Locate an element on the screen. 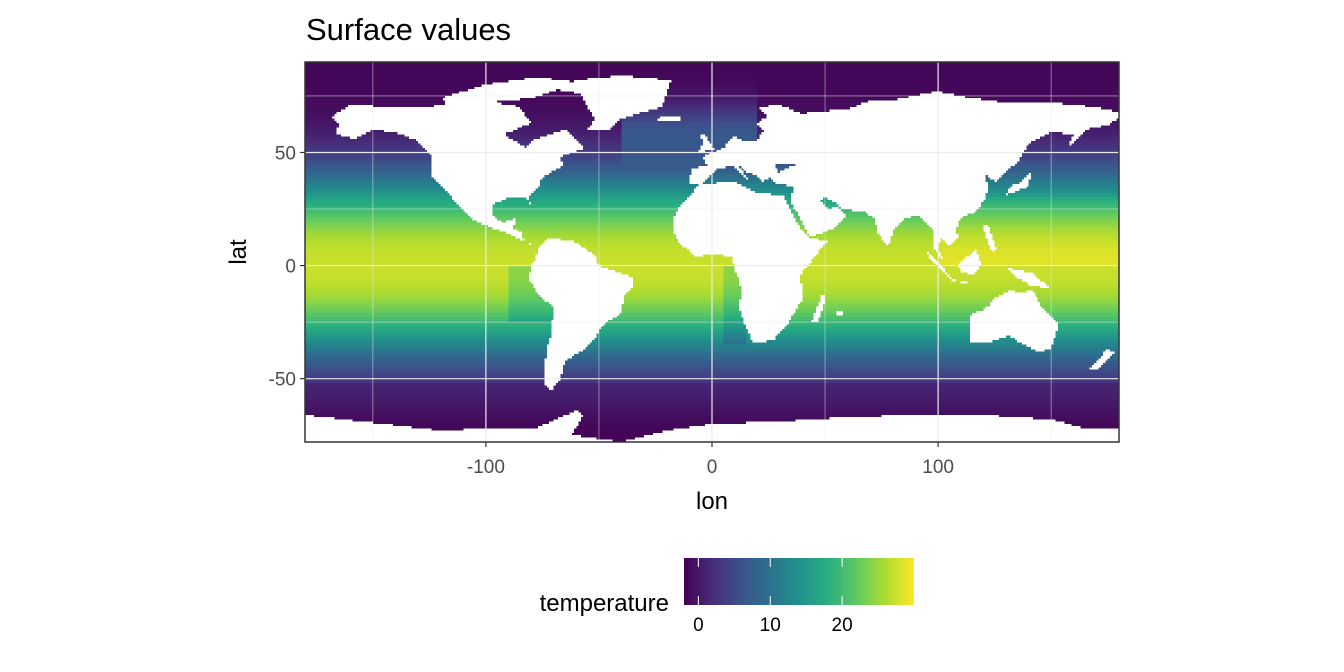  legend-title: temperature is located at coordinates (604, 603).